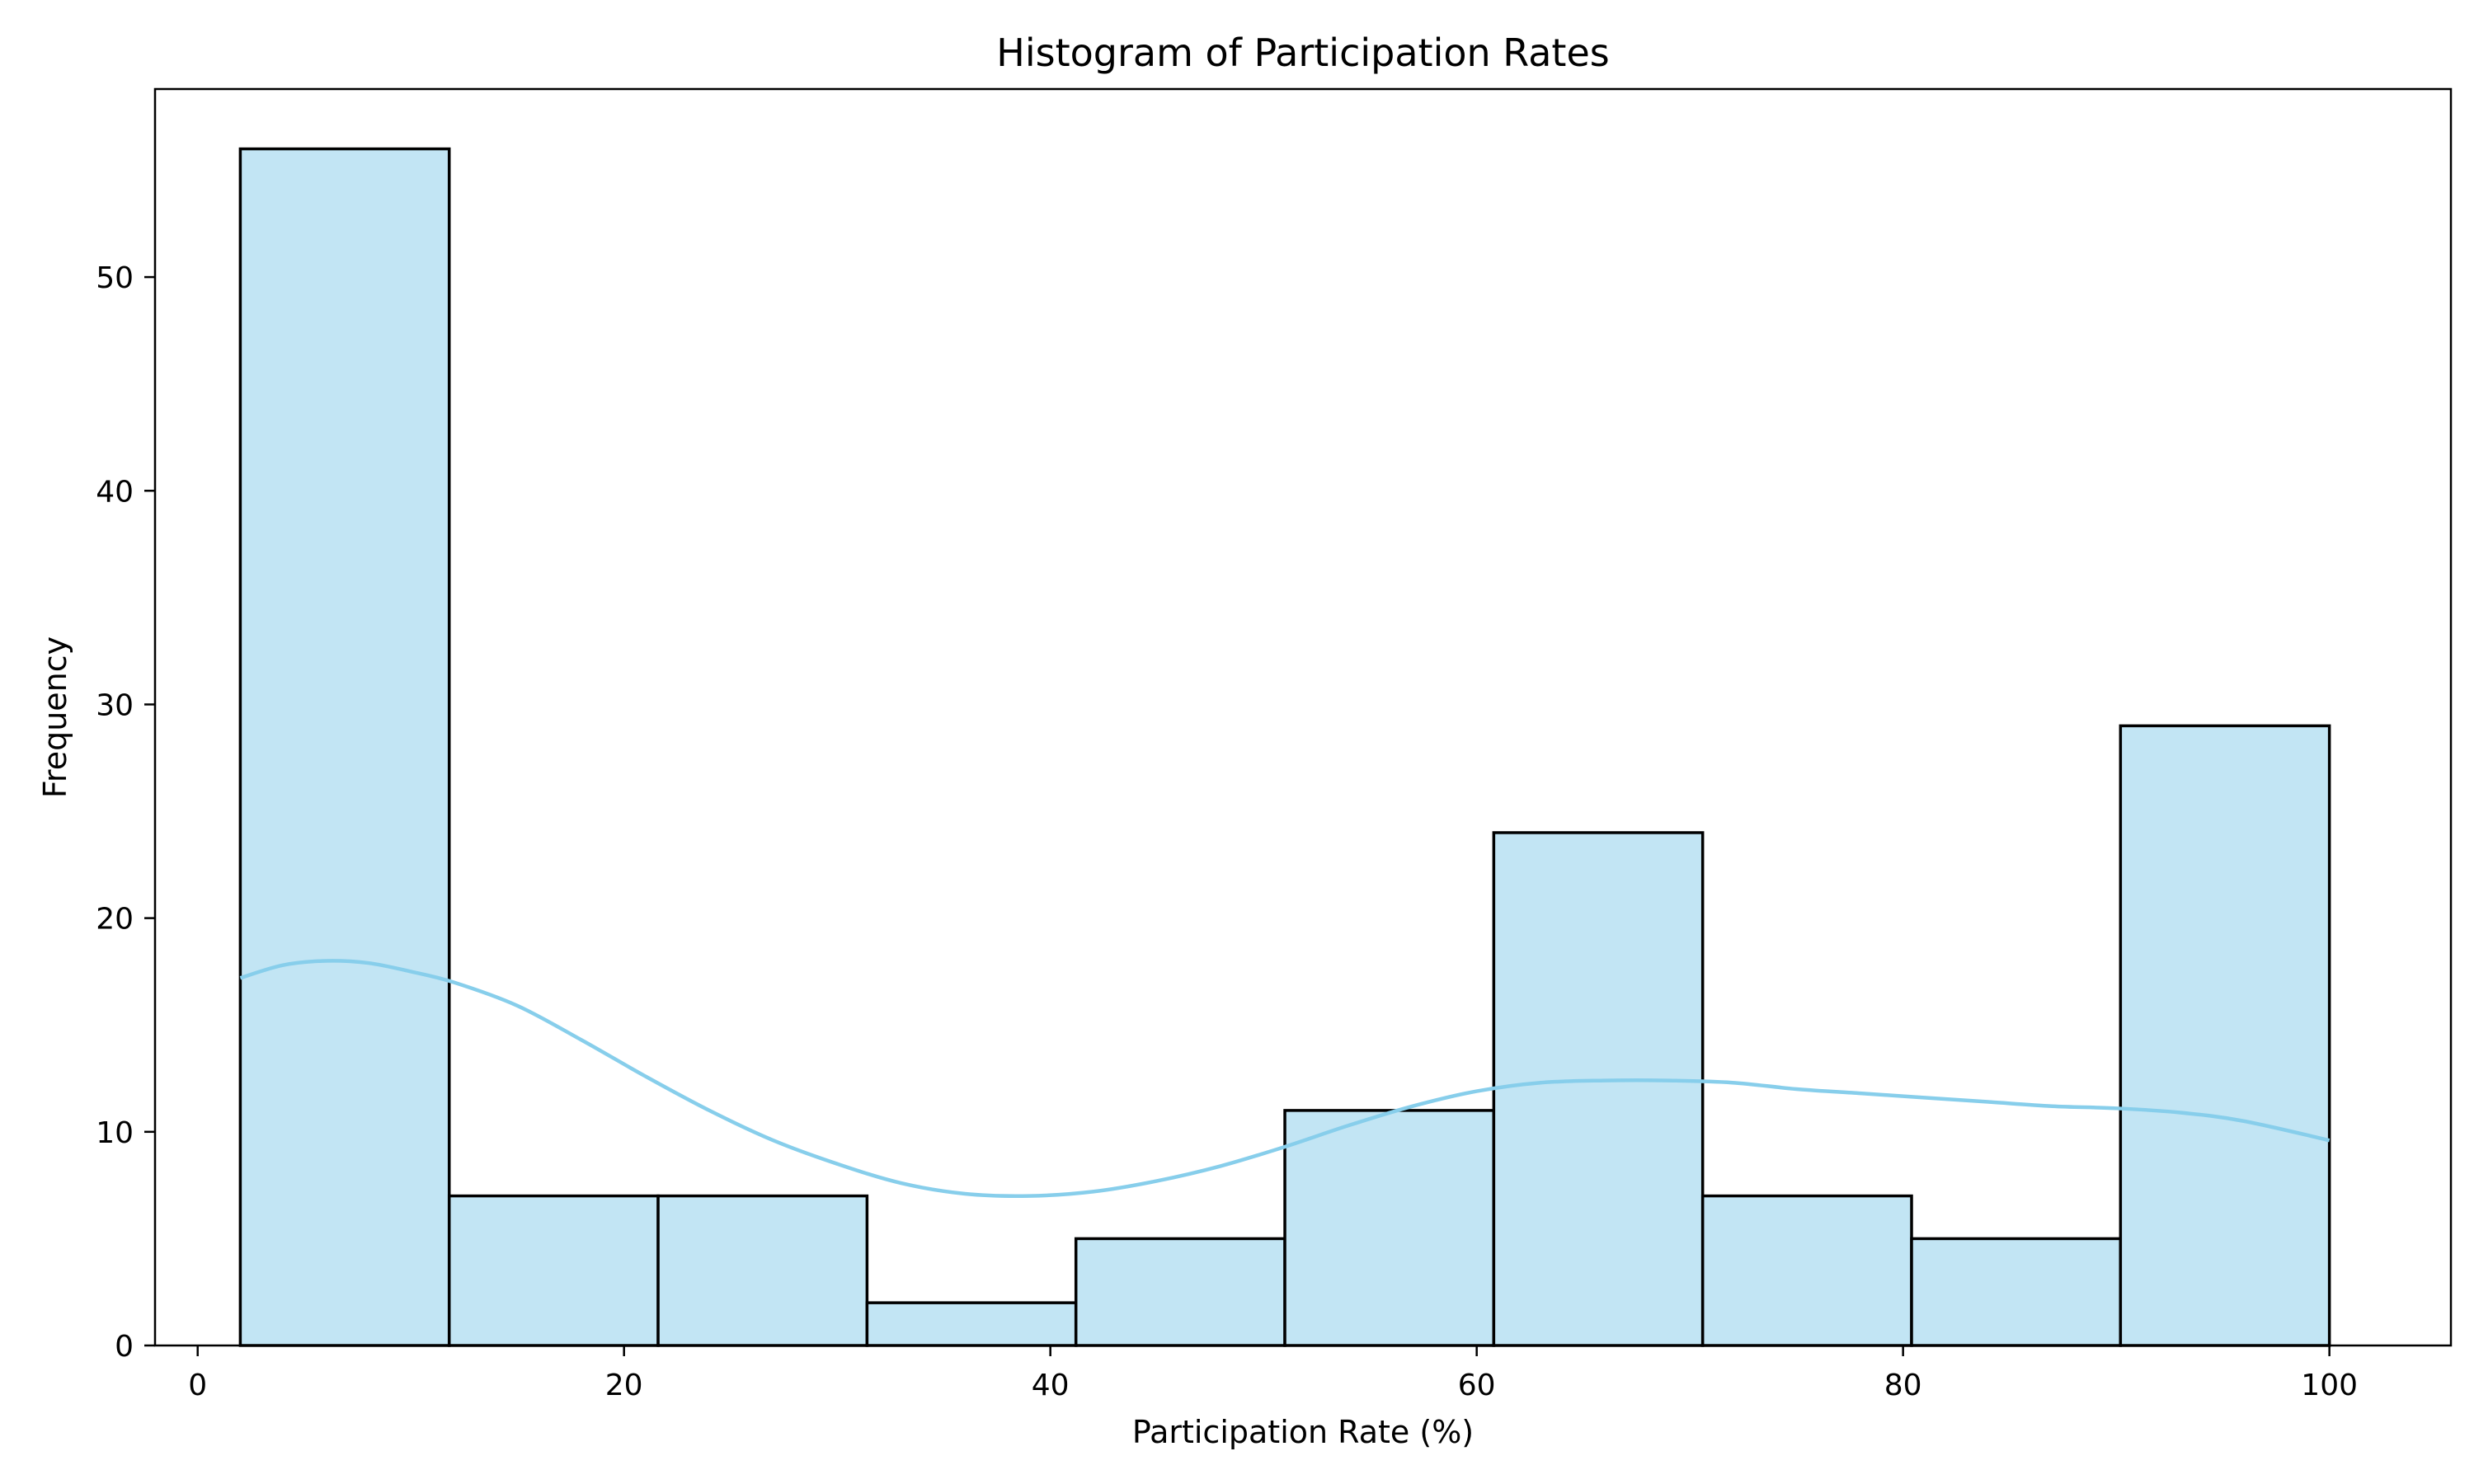 This screenshot has width=2474, height=1484. Describe the element at coordinates (115, 492) in the screenshot. I see `y-tick-label: 40` at that location.